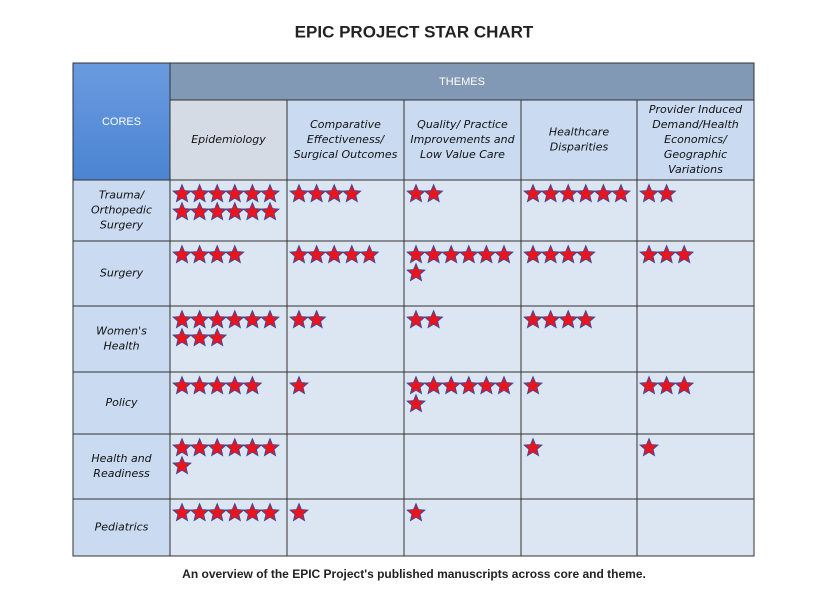  I want to click on header-line: Pediatrics, so click(122, 527).